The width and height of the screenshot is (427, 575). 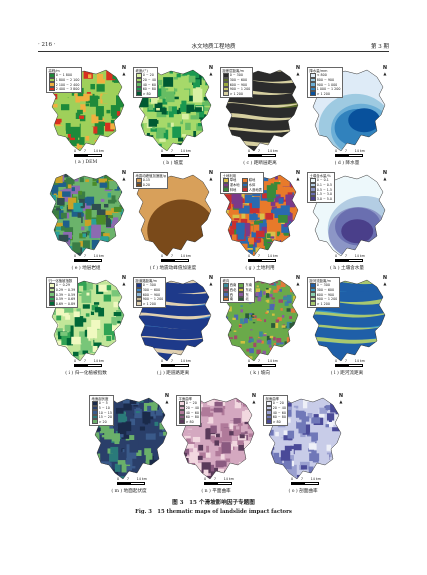 I want to click on legend-label: 60 ~ 80, so click(x=192, y=417).